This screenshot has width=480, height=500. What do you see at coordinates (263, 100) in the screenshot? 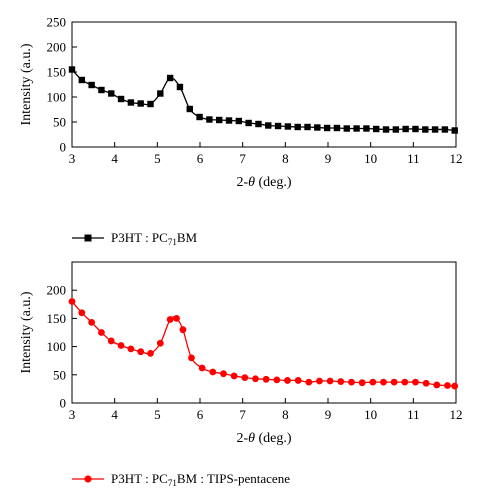
I see `series-line-top` at bounding box center [263, 100].